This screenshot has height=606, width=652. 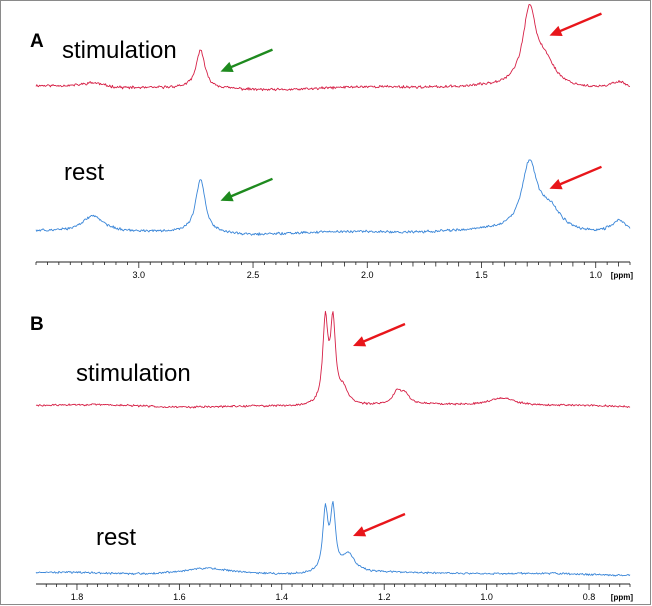 What do you see at coordinates (227, 66) in the screenshot?
I see `panel-a-stimulation-green-arrow-0-head` at bounding box center [227, 66].